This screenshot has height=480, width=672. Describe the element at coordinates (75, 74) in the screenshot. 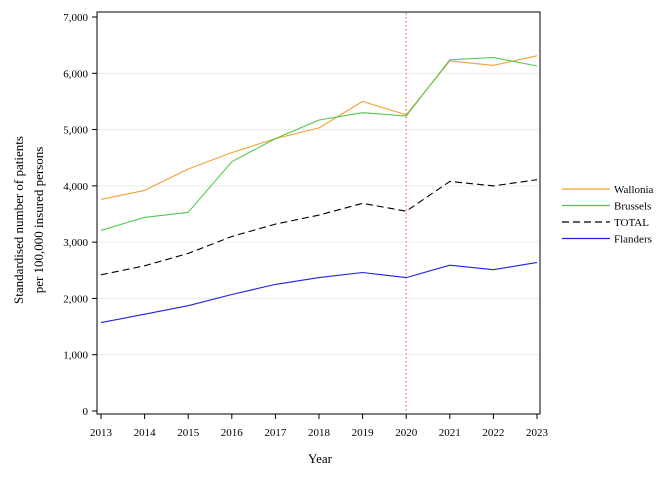

I see `y-tick-label-6000: 6,000` at that location.